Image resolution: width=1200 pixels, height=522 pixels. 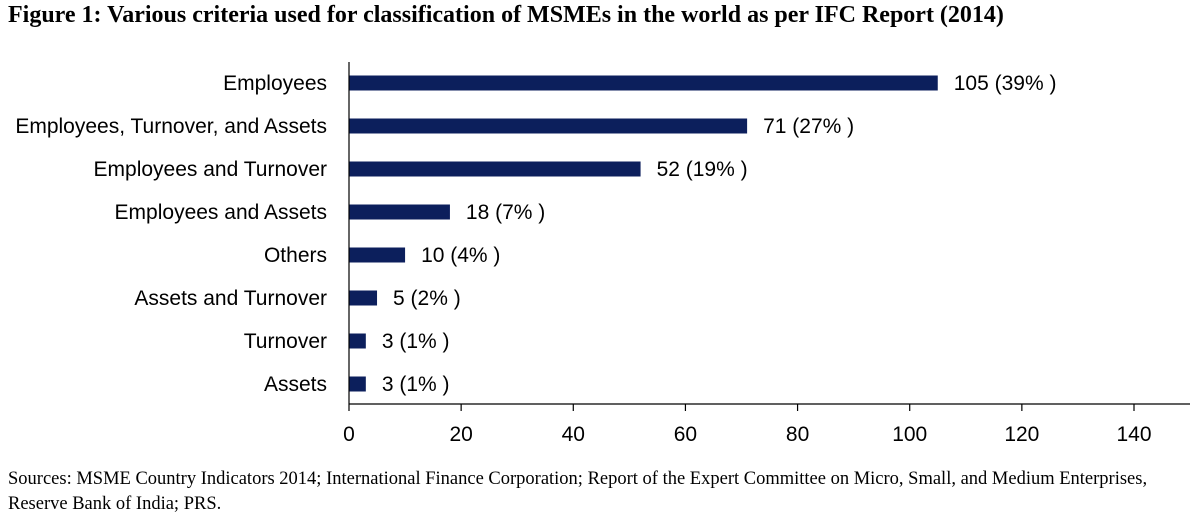 What do you see at coordinates (230, 298) in the screenshot?
I see `category-label: Assets and Turnover` at bounding box center [230, 298].